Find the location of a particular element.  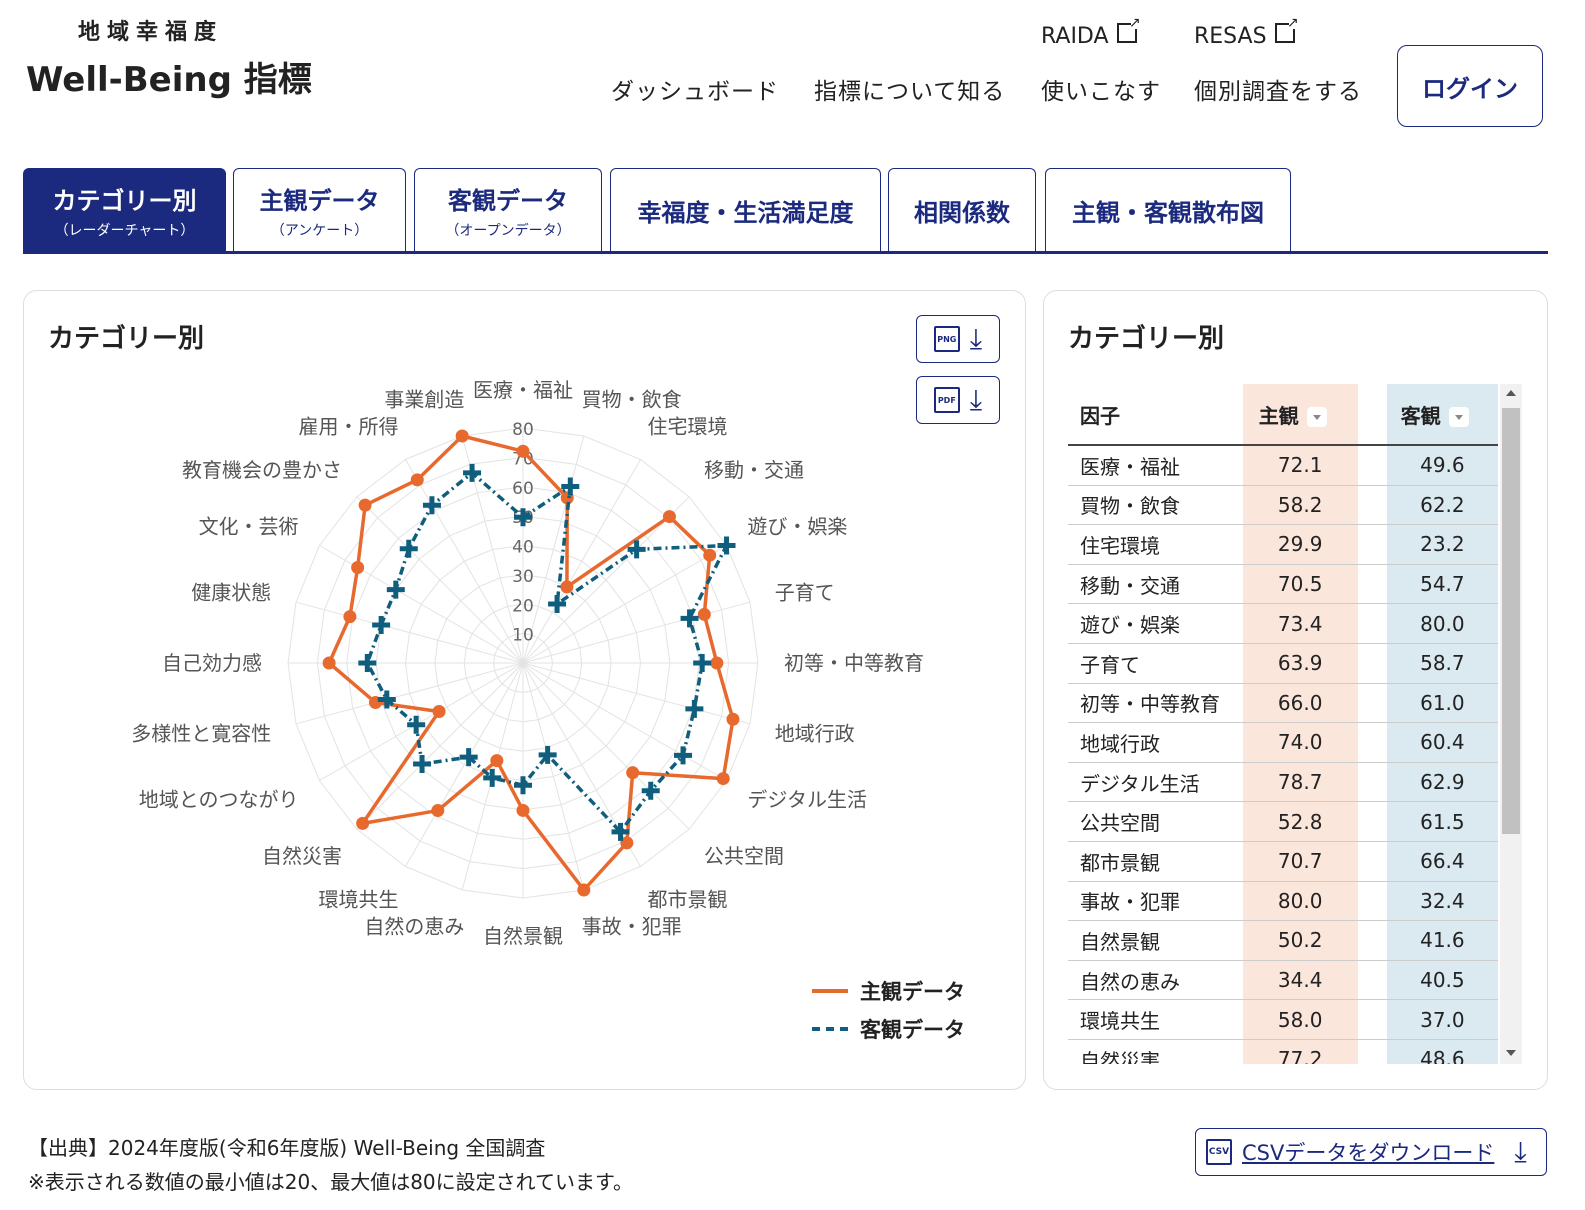

tab-objective-sub: （オープンデータ） is located at coordinates (508, 230).